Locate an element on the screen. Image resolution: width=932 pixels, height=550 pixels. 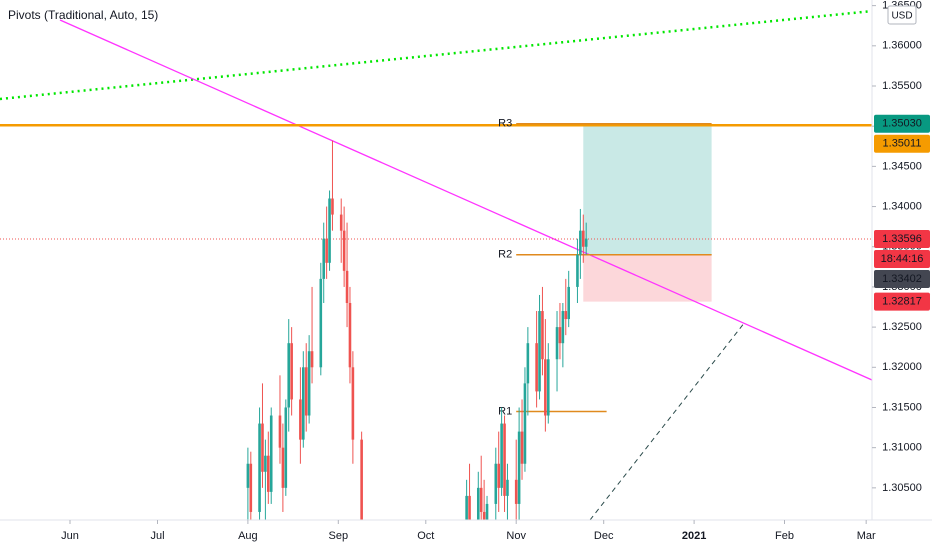
loss-zone is located at coordinates (647, 278).